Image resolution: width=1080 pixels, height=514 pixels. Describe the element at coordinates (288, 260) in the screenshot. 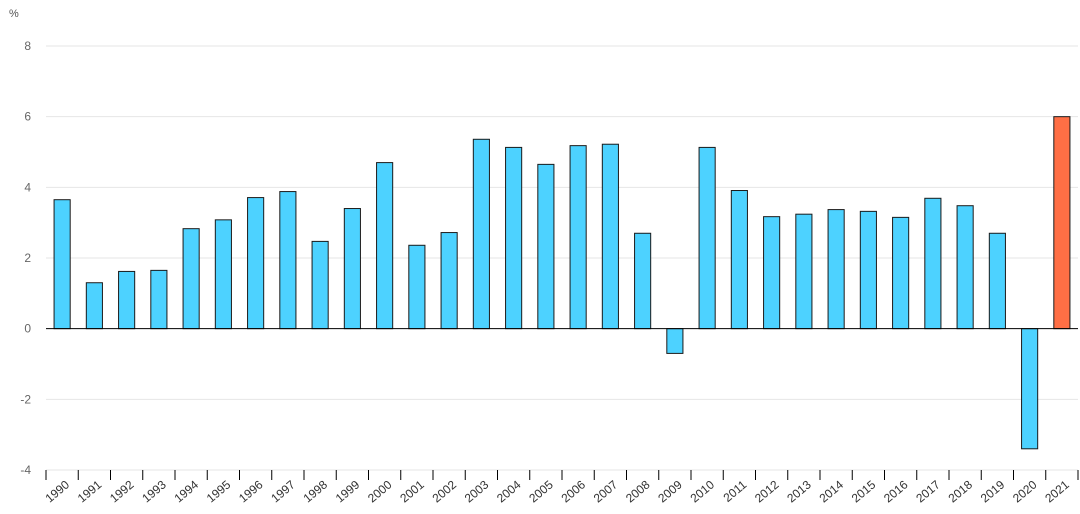

I see `bar-1997` at that location.